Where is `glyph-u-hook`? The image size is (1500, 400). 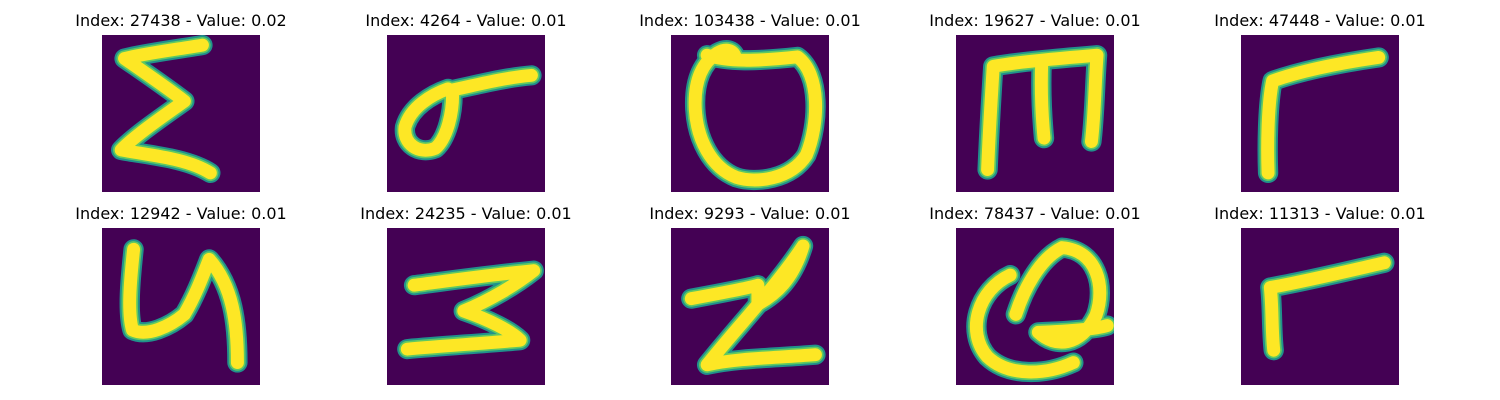 glyph-u-hook is located at coordinates (181, 306).